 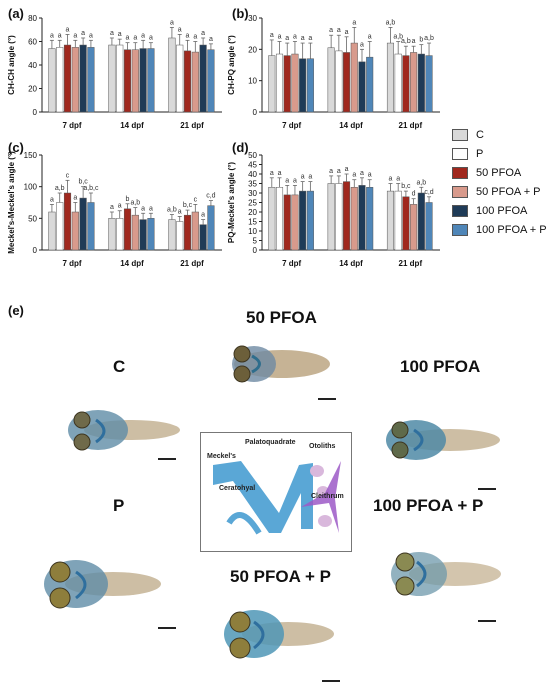 What do you see at coordinates (480, 134) in the screenshot?
I see `legend-label: C` at bounding box center [480, 134].